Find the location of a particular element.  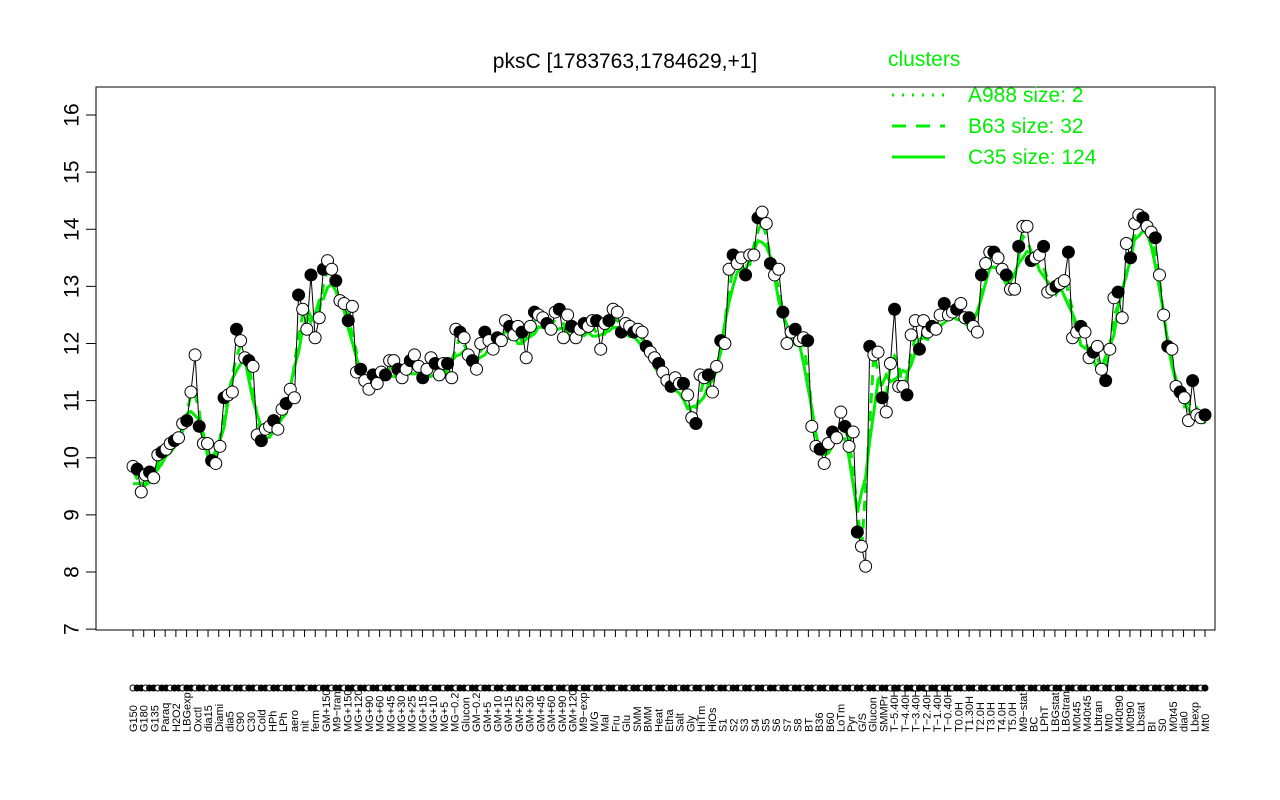

x-tick-label: SMM is located at coordinates (638, 719).